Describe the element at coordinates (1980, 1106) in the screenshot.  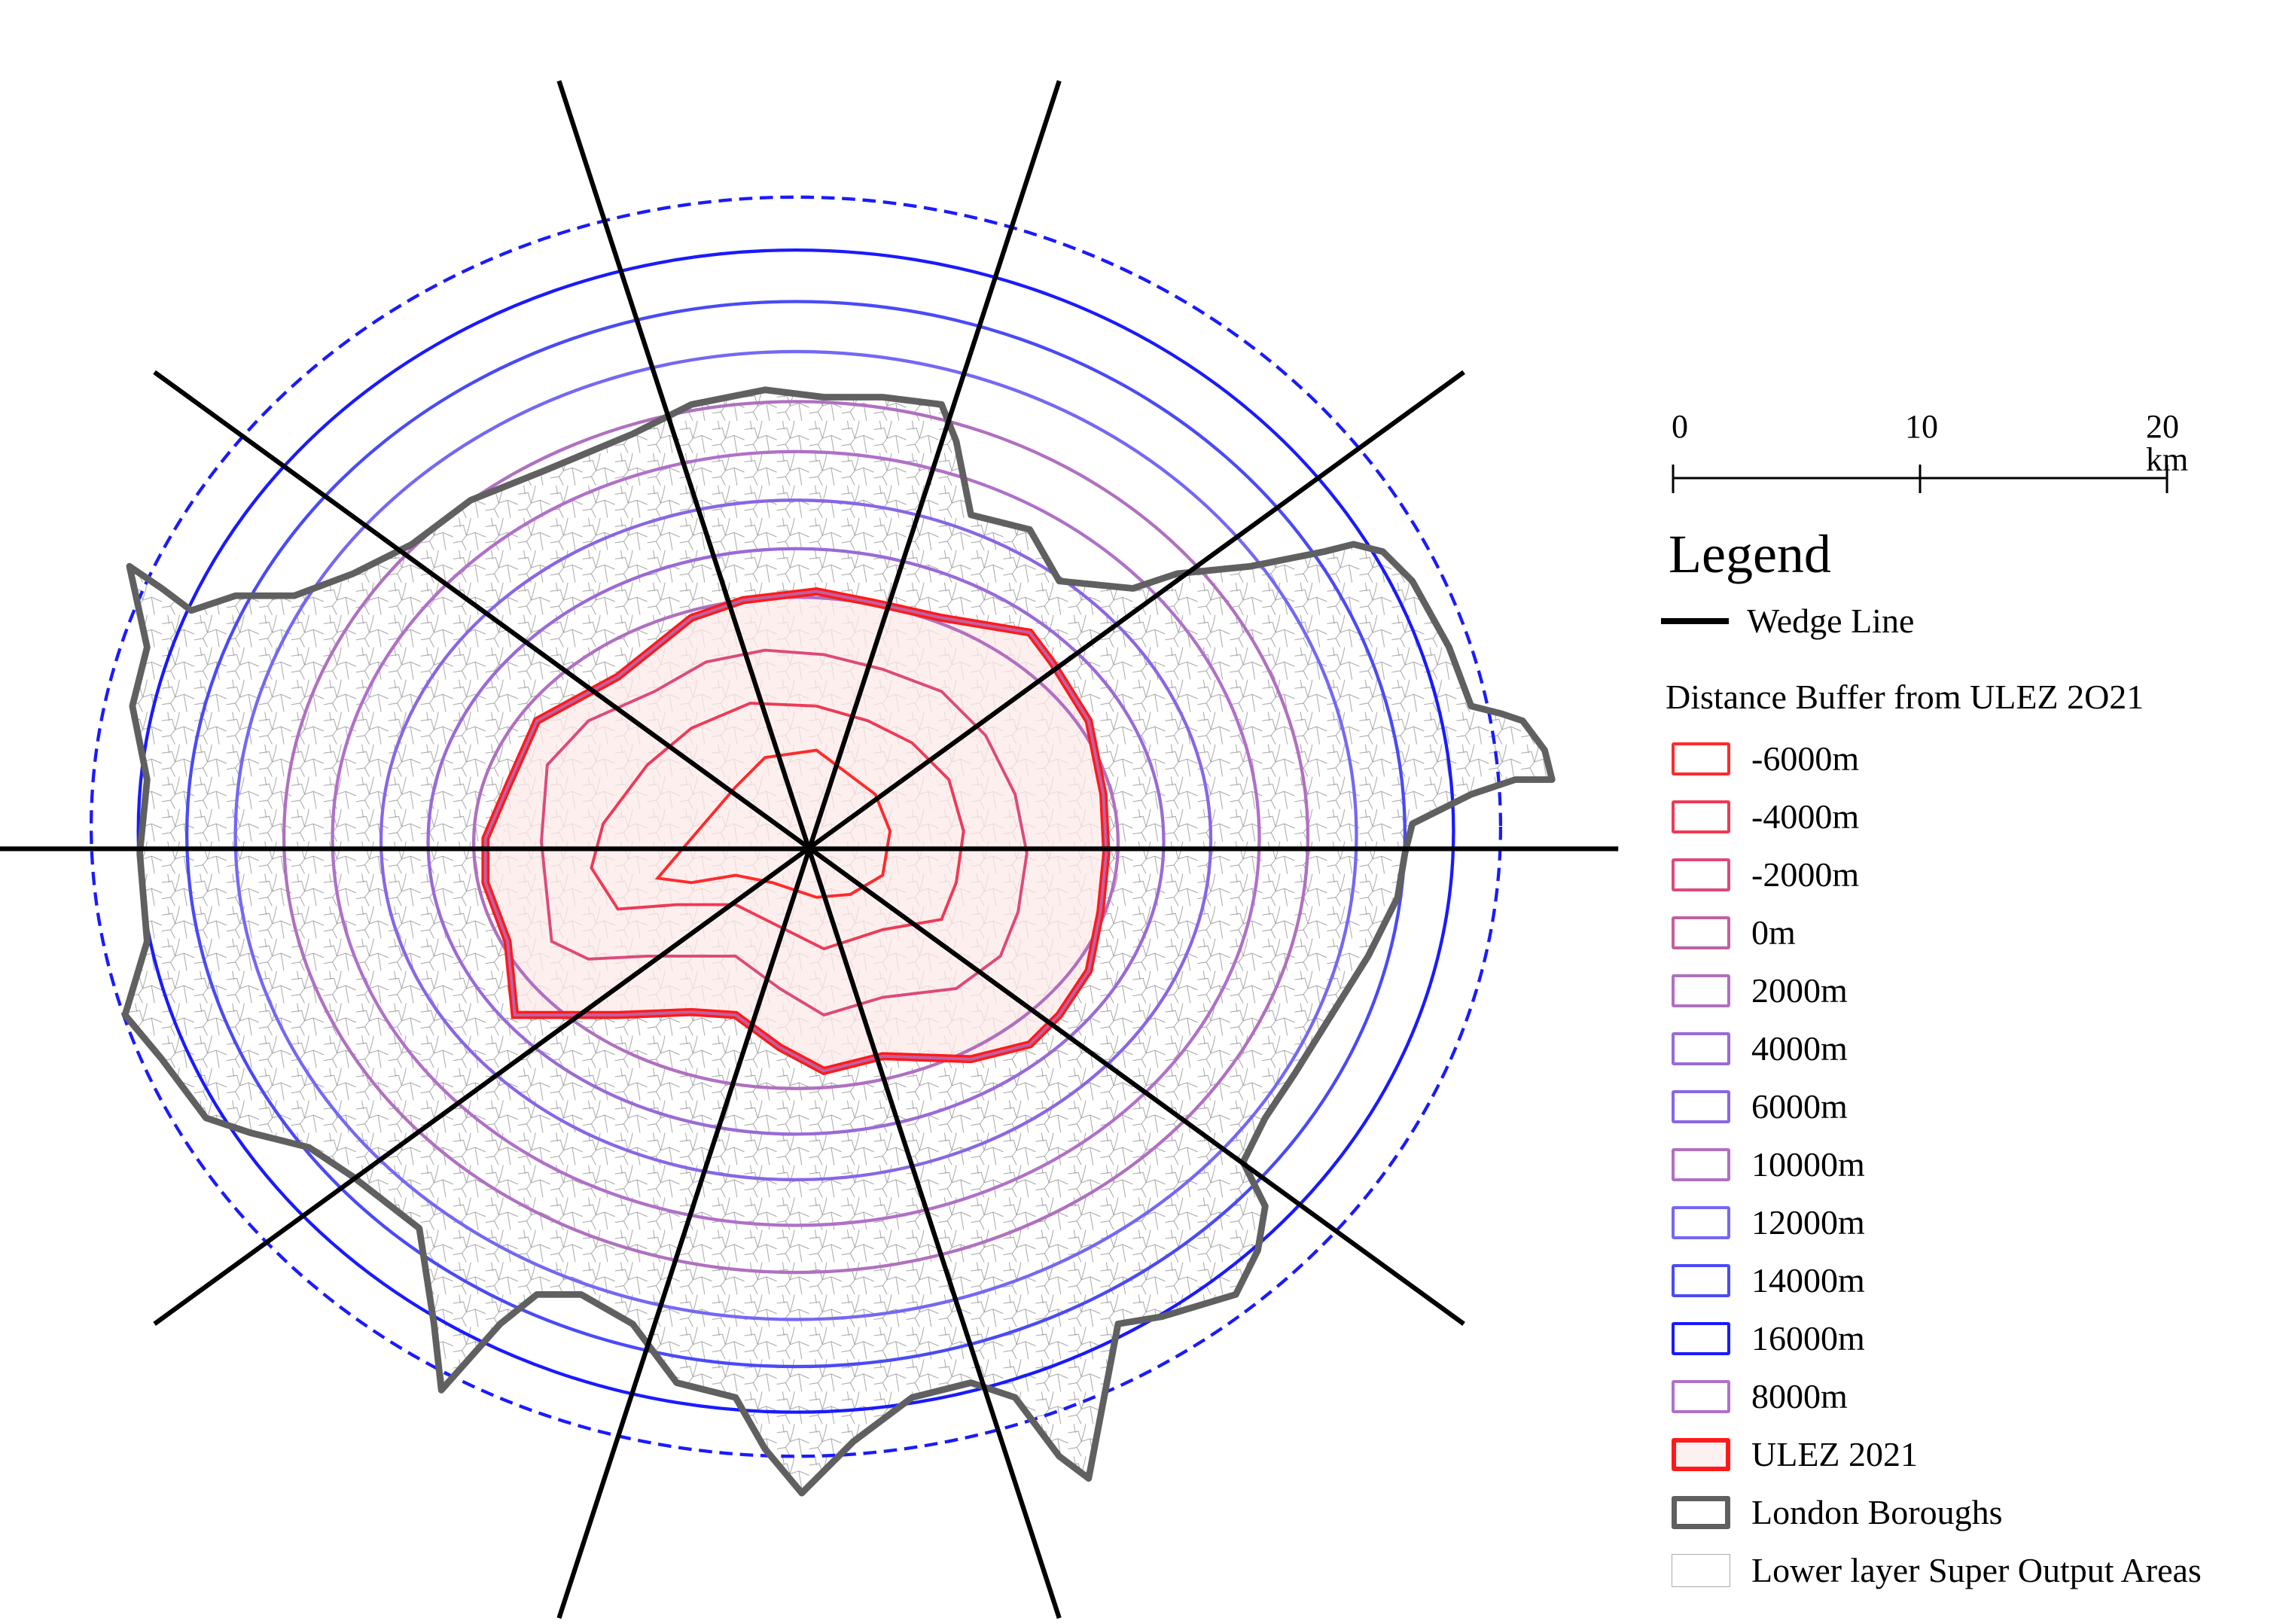
I see `legend-item-buffer: 6000m` at that location.